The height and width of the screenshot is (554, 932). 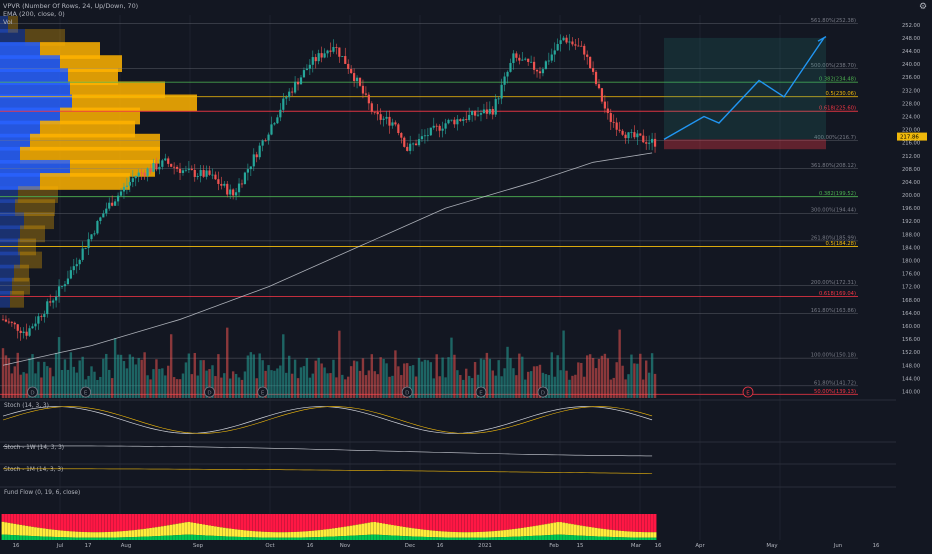 I want to click on price-tick: 196.00, so click(x=911, y=209).